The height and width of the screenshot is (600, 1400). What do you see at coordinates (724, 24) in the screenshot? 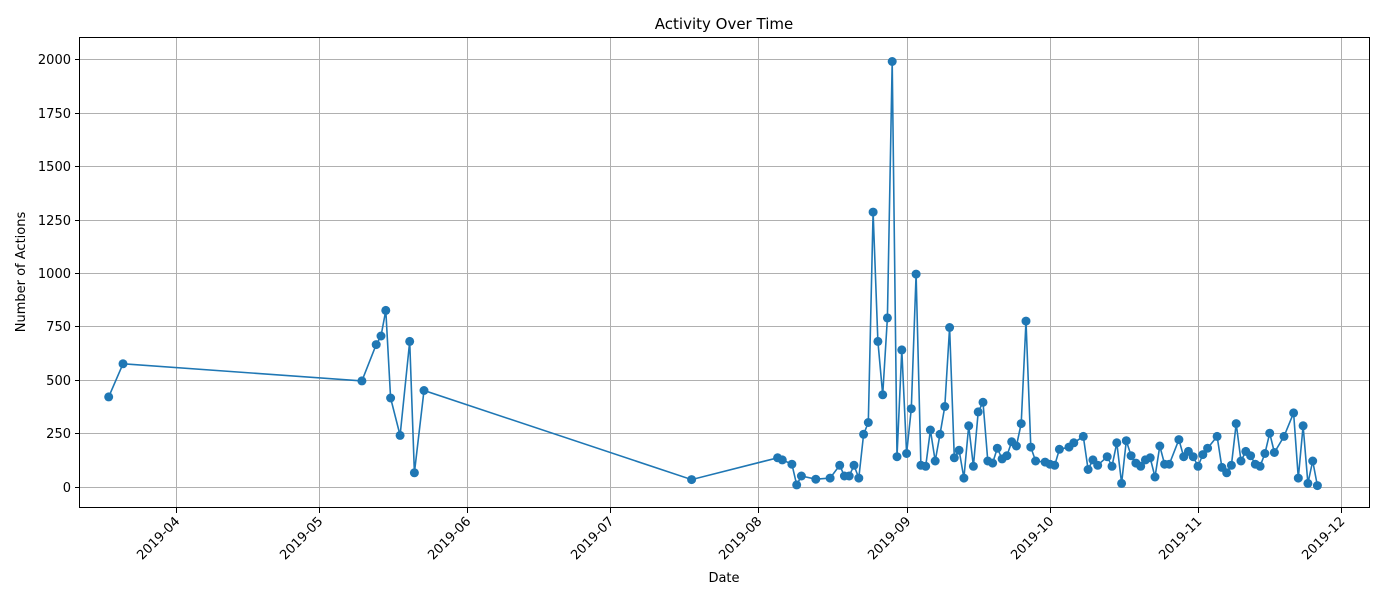
I see `chart-title: Activity Over Time` at bounding box center [724, 24].